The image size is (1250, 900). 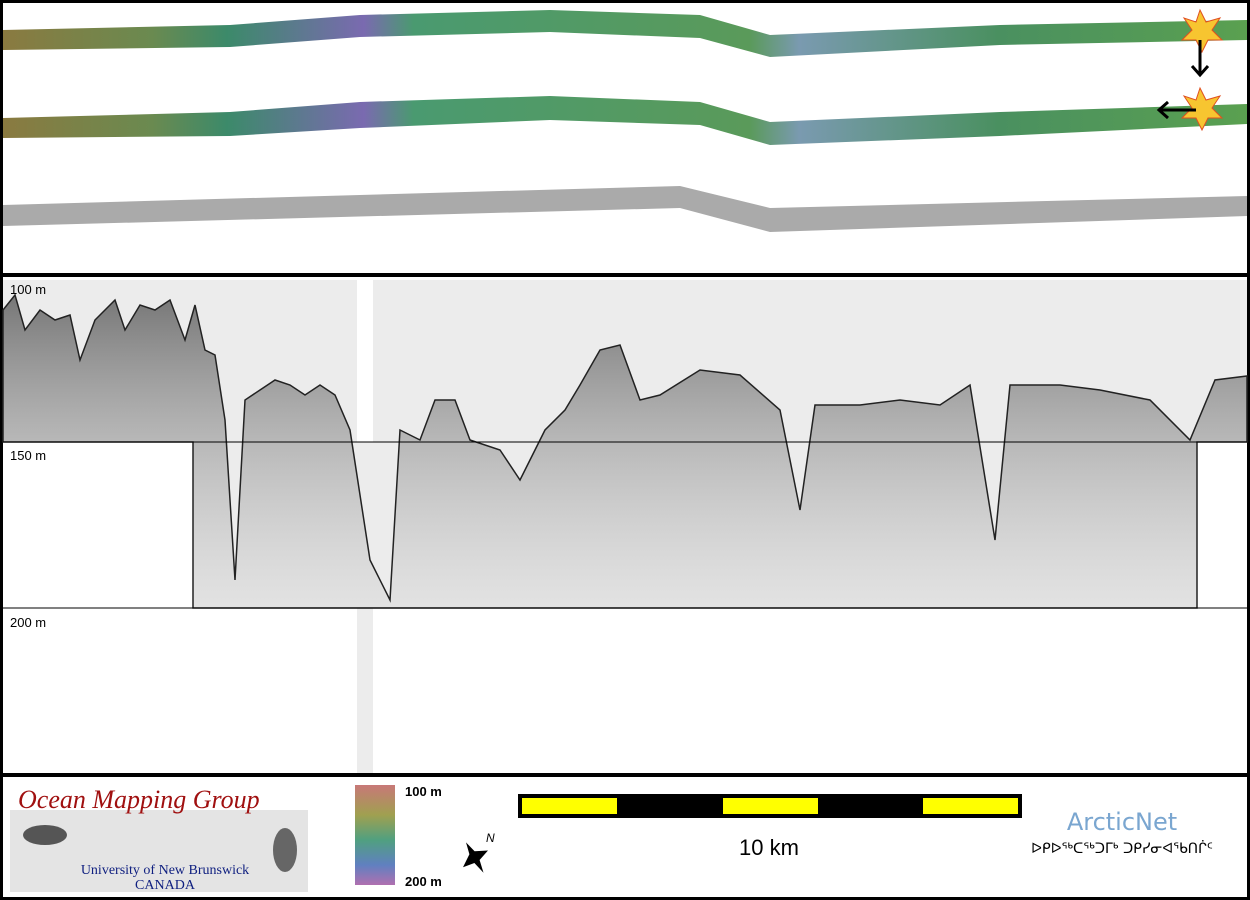 What do you see at coordinates (28, 289) in the screenshot?
I see `depth-label: 100 m` at bounding box center [28, 289].